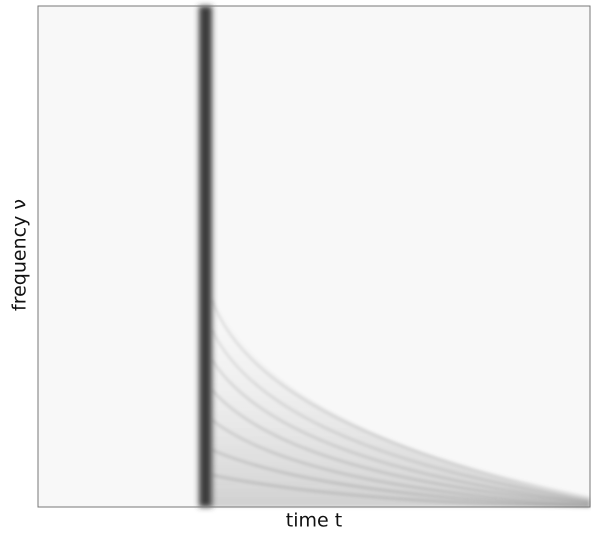  I want to click on x-axis-label: time t, so click(314, 521).